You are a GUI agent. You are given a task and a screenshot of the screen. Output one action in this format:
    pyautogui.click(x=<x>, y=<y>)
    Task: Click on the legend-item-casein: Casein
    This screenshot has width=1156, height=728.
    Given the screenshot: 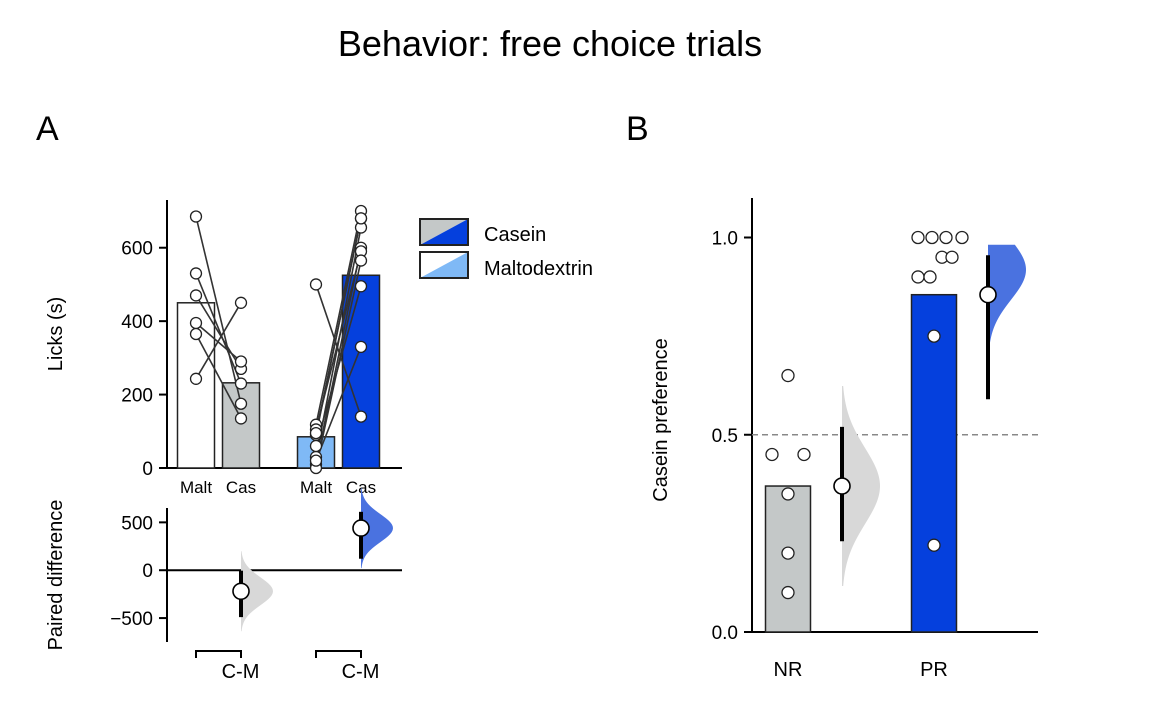 What is the action you would take?
    pyautogui.click(x=482, y=232)
    